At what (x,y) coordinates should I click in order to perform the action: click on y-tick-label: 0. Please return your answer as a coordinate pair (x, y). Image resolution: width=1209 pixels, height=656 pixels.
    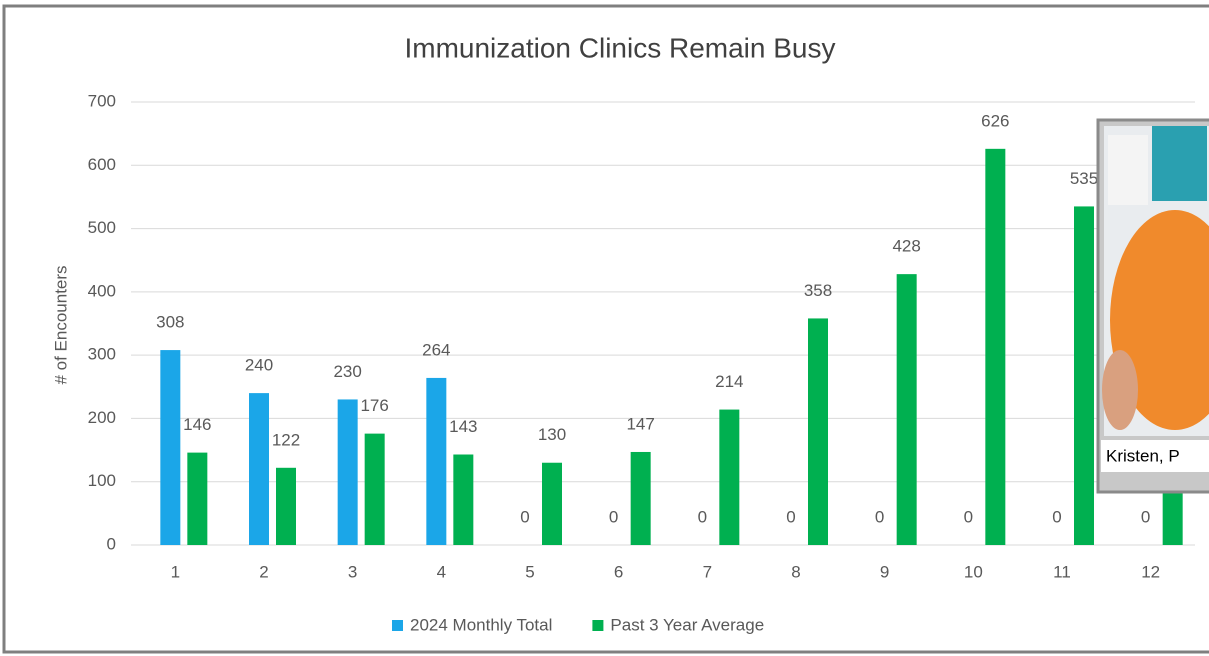
    Looking at the image, I should click on (111, 543).